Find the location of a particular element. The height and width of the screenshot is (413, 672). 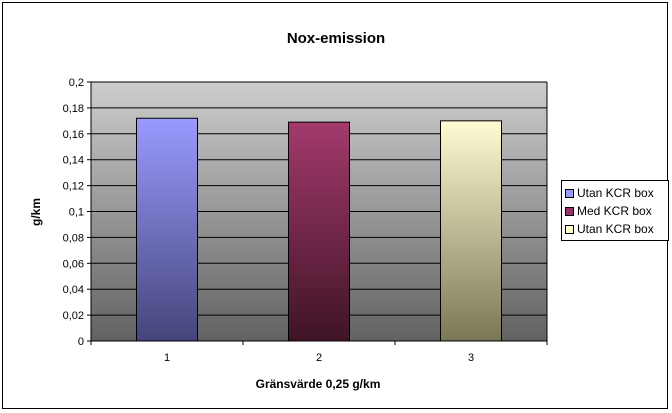

legend-item: Med KCR box is located at coordinates (616, 211).